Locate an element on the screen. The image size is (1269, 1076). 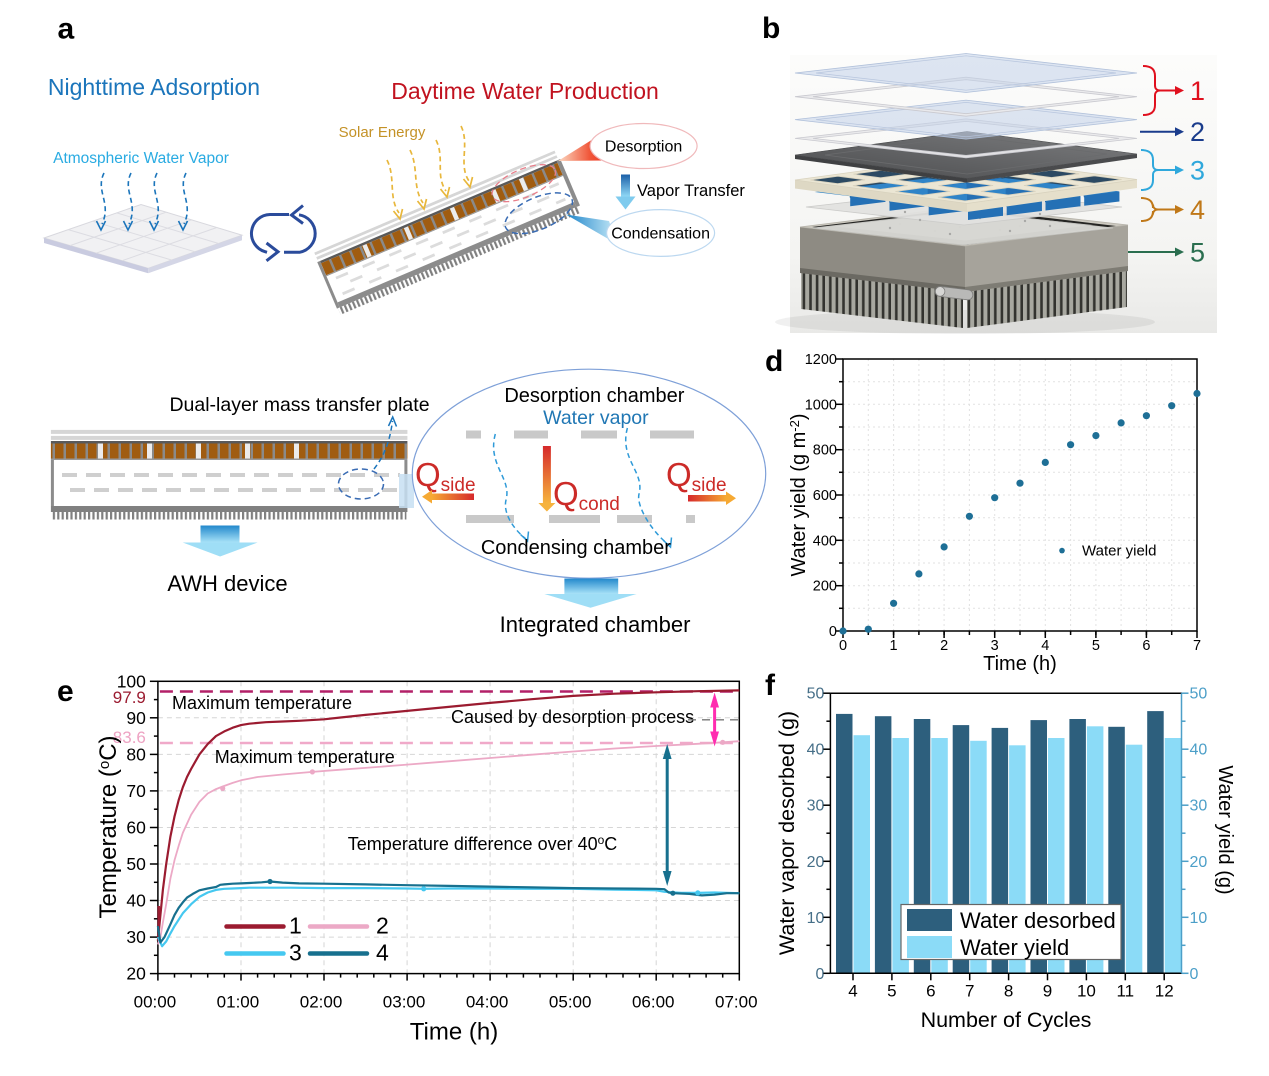
svg-text: Integrated chamber is located at coordinates (595, 624).